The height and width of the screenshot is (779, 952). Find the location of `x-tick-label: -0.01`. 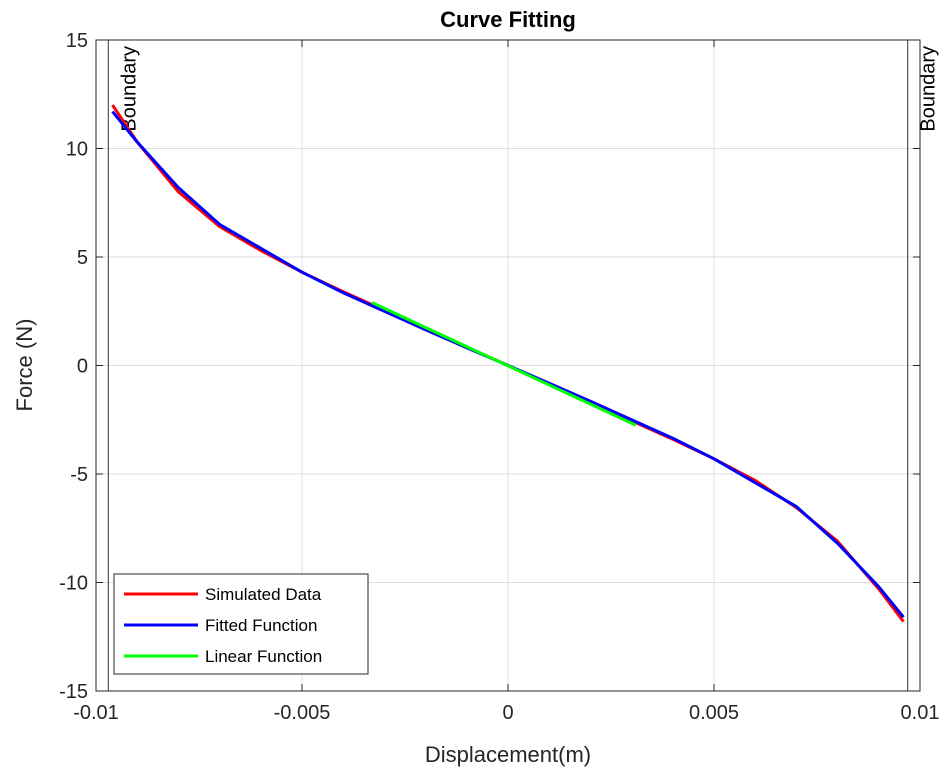

x-tick-label: -0.01 is located at coordinates (96, 713).